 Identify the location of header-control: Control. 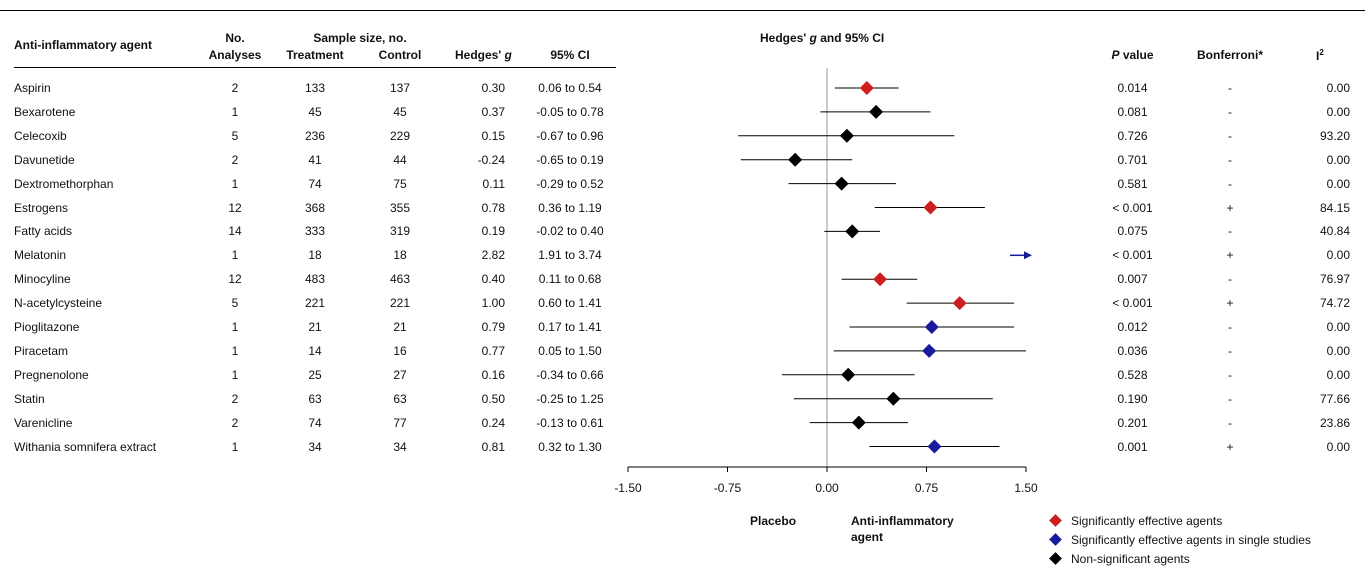
(400, 55).